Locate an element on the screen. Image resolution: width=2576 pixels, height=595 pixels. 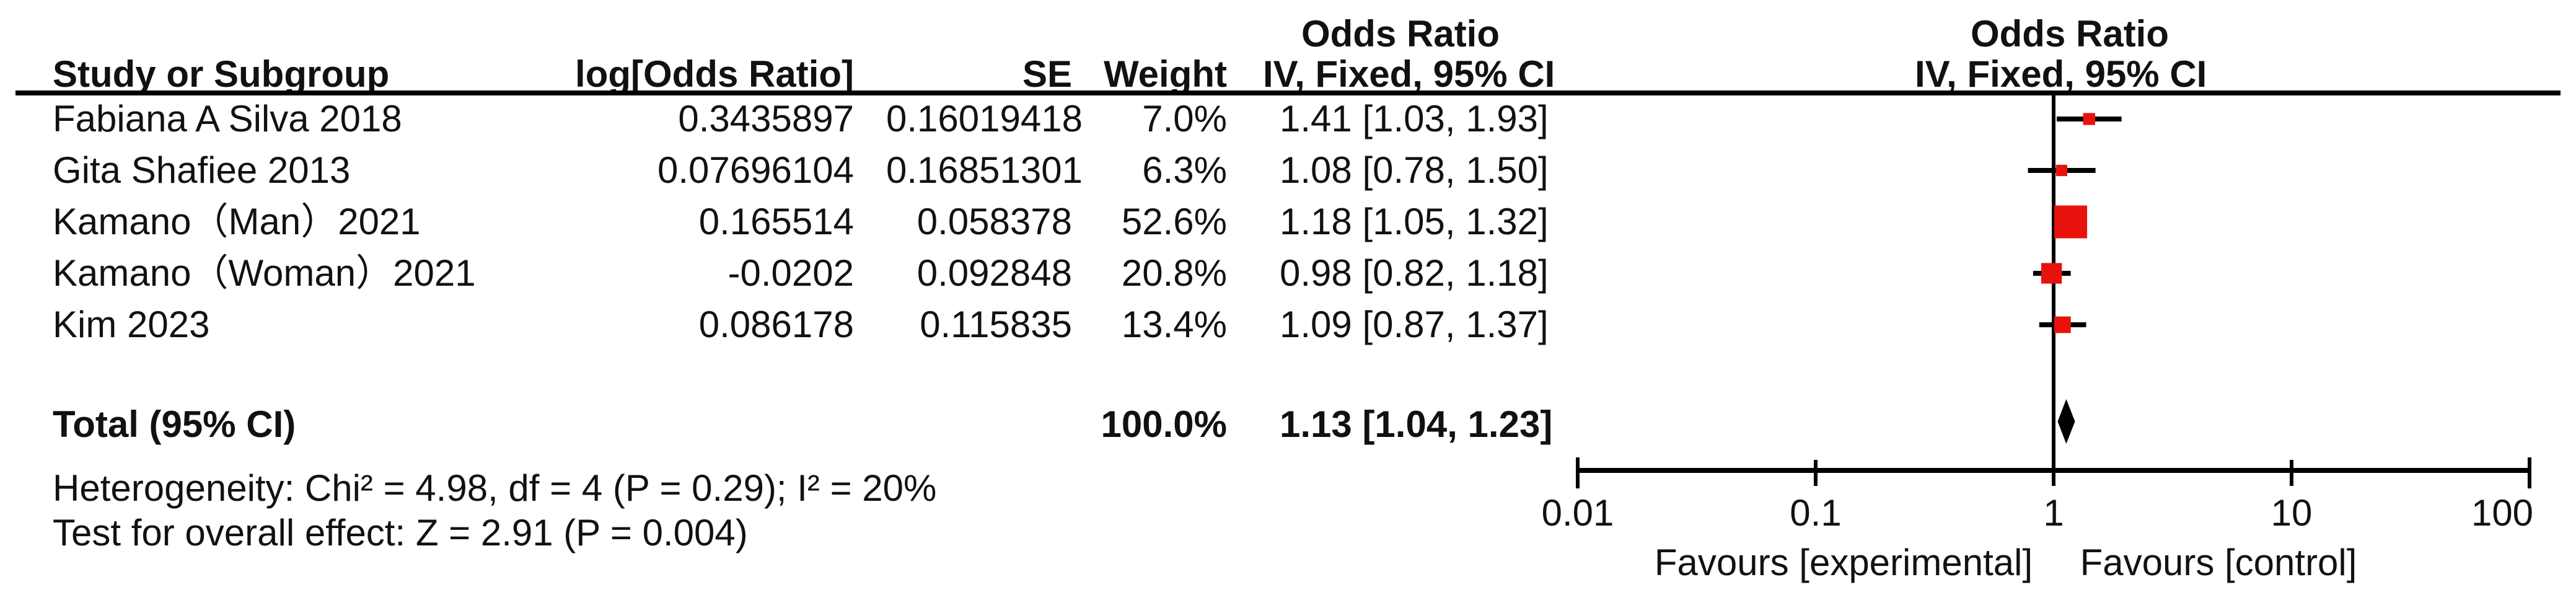
odds-ratio-title-table: Odds Ratio is located at coordinates (1401, 34).